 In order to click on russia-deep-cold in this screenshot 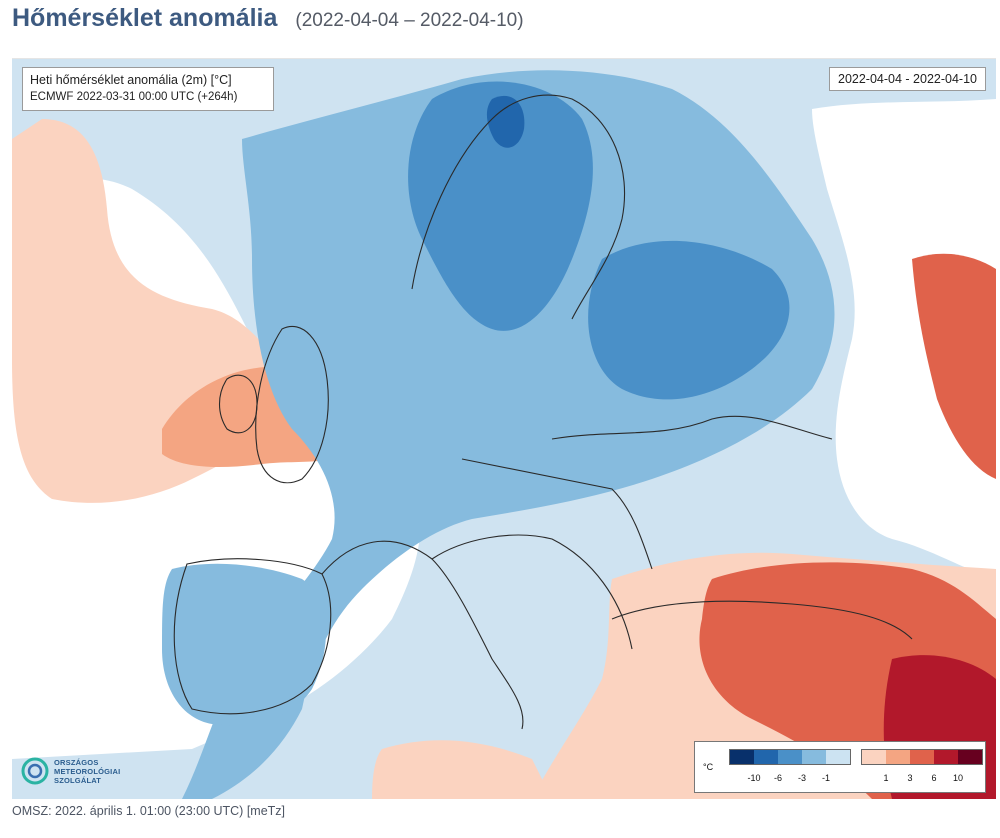, I will do `click(689, 320)`.